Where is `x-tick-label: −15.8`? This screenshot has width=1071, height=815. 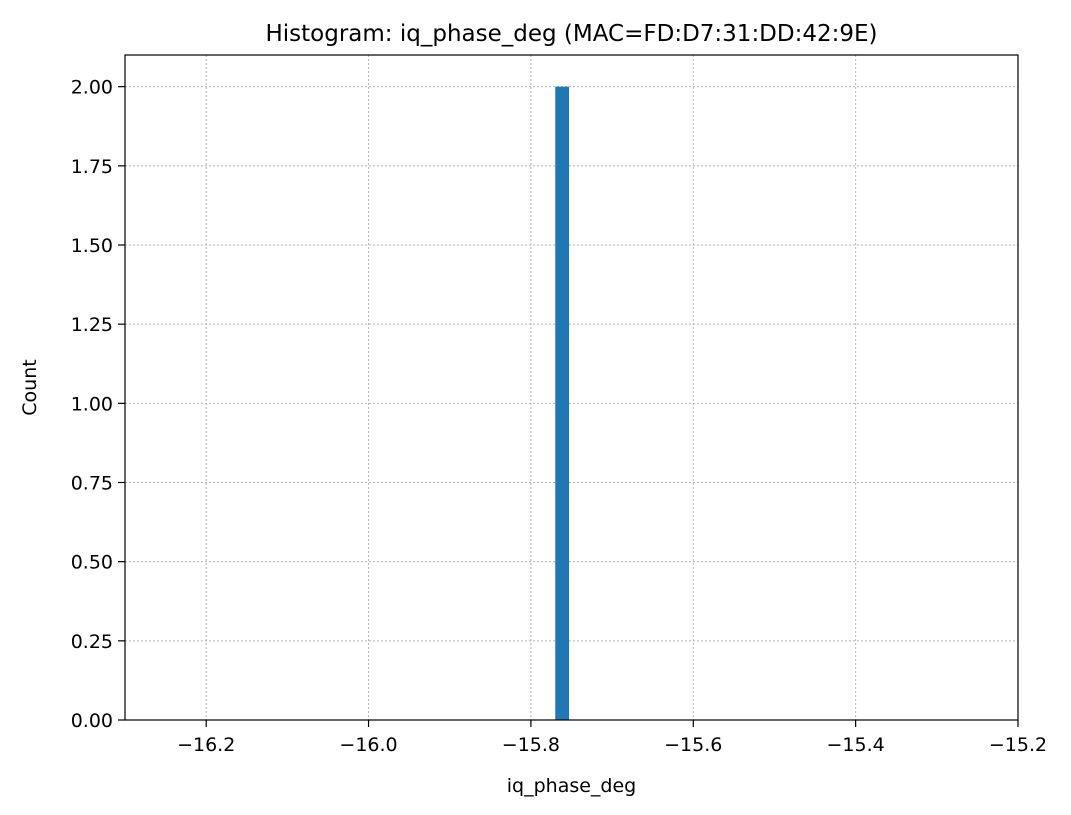 x-tick-label: −15.8 is located at coordinates (531, 745).